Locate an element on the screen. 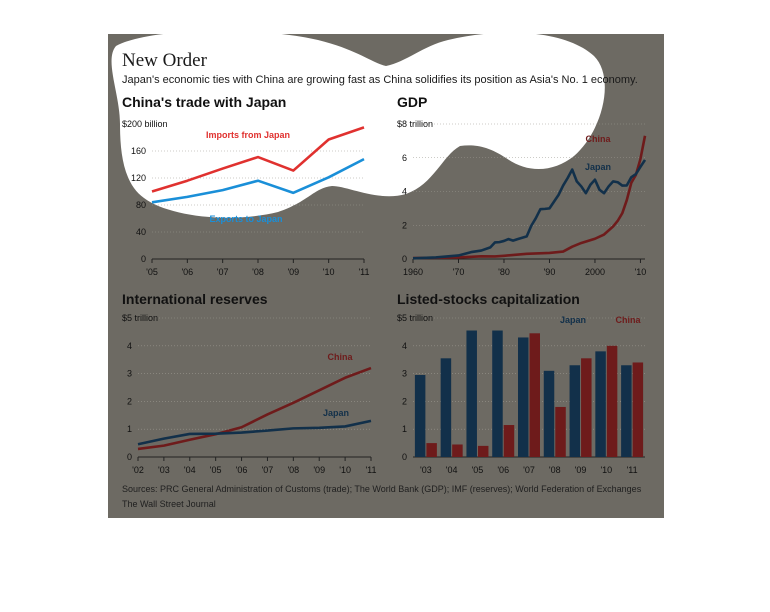 This screenshot has width=770, height=612. series-label-exports: Exports to Japan is located at coordinates (245, 219).